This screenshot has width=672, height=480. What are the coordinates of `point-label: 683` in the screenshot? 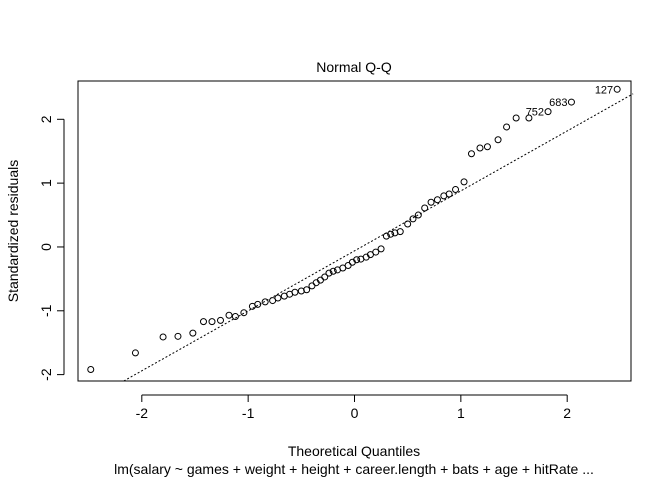 It's located at (558, 103).